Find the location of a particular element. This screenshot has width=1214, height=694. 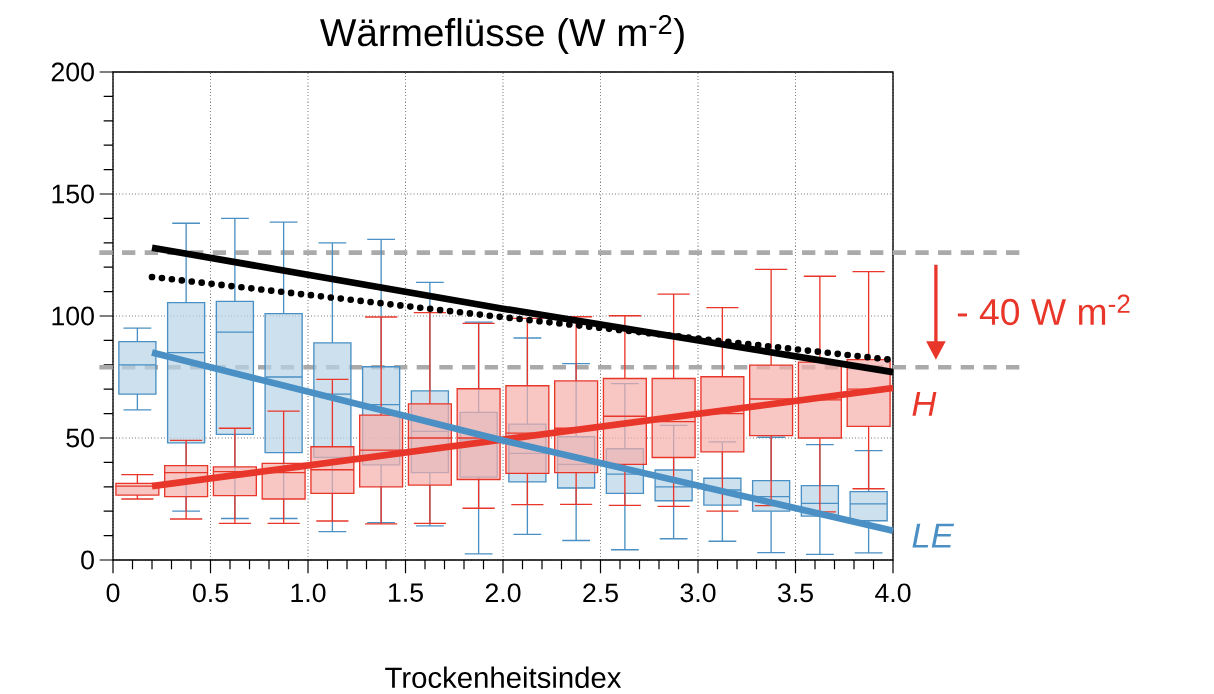

y-tick-label: 100 is located at coordinates (73, 316).